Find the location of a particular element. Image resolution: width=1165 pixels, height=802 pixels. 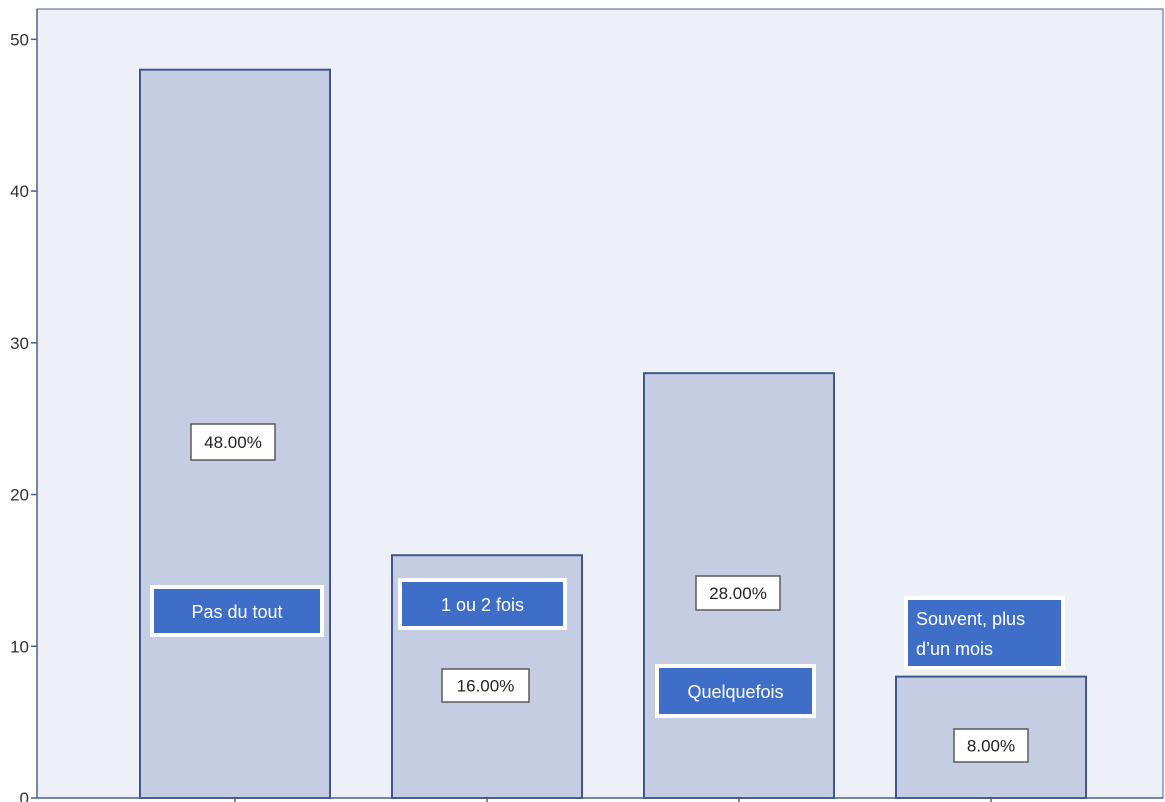

y-tick-label: 40 is located at coordinates (19, 191).